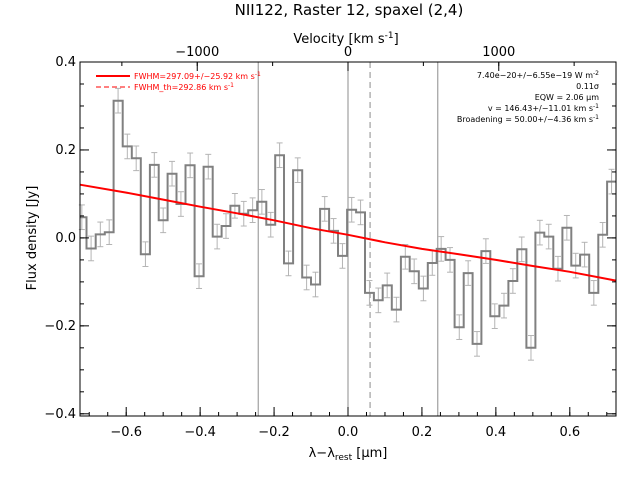 This screenshot has width=640, height=480. Describe the element at coordinates (525, 119) in the screenshot. I see `annotation-4-main: Broadening = 50.00+/−4.36 km s` at that location.